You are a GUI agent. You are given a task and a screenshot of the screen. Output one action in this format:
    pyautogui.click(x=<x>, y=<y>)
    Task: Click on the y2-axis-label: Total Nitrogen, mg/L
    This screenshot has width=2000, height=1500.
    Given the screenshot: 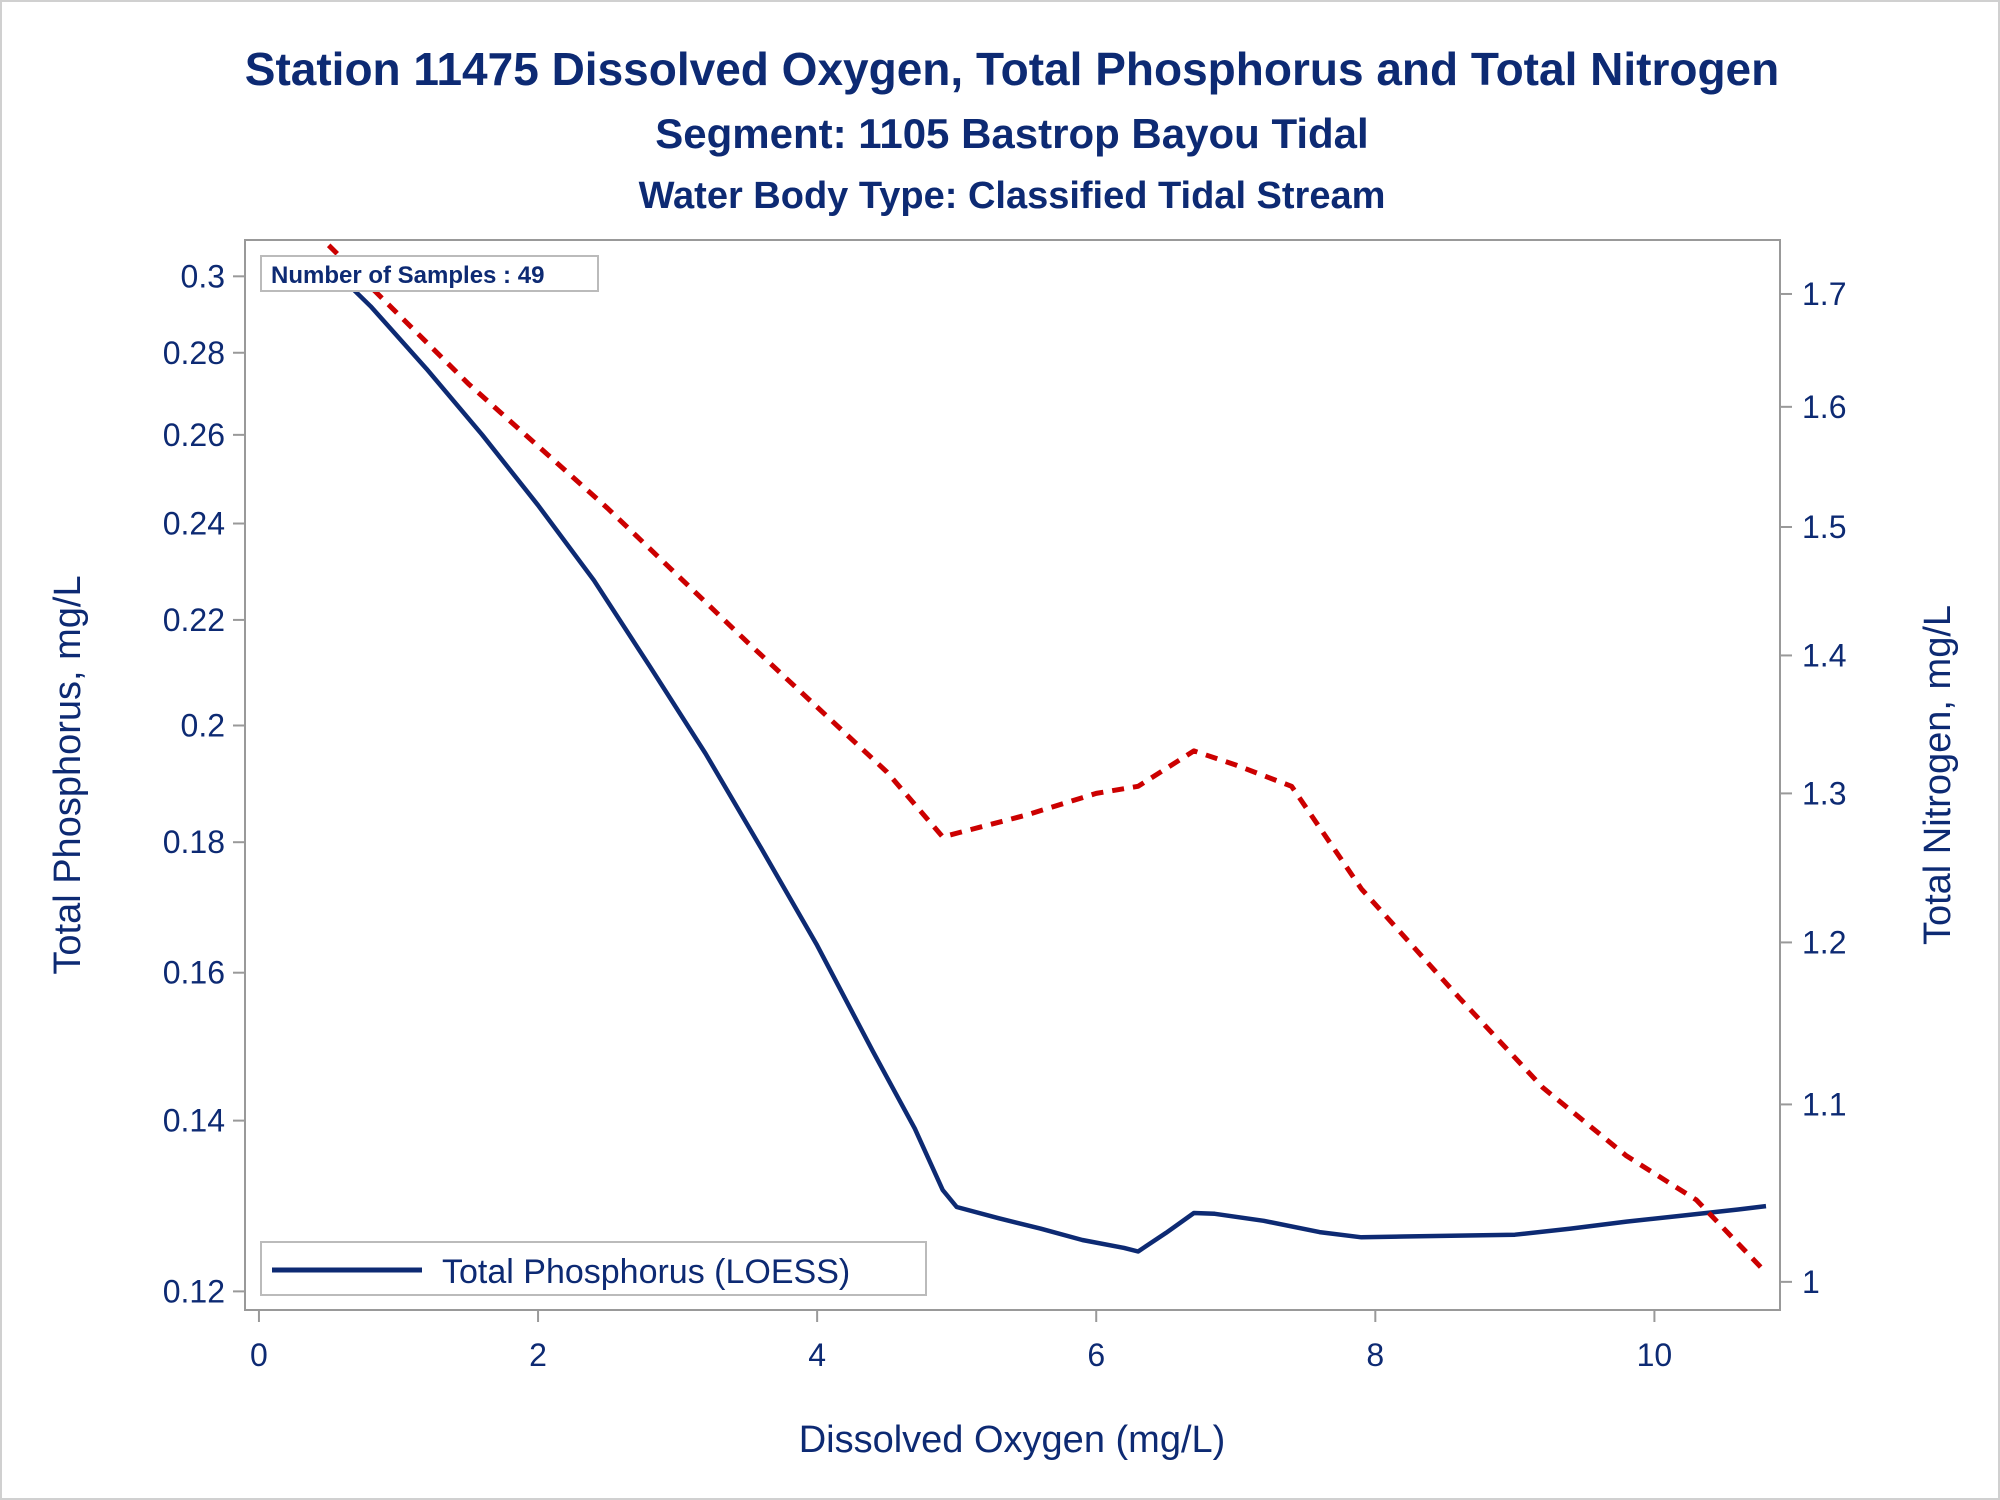 What is the action you would take?
    pyautogui.click(x=1938, y=775)
    